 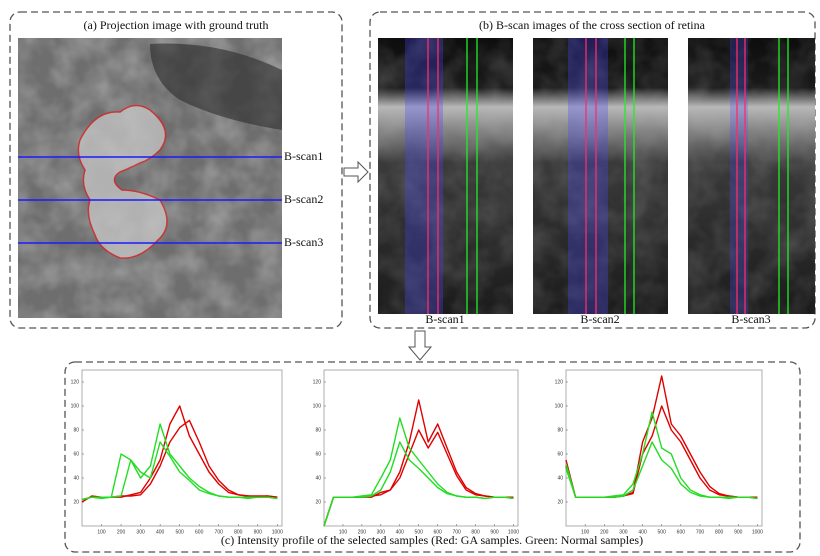 What do you see at coordinates (122, 181) in the screenshot?
I see `ga-contour` at bounding box center [122, 181].